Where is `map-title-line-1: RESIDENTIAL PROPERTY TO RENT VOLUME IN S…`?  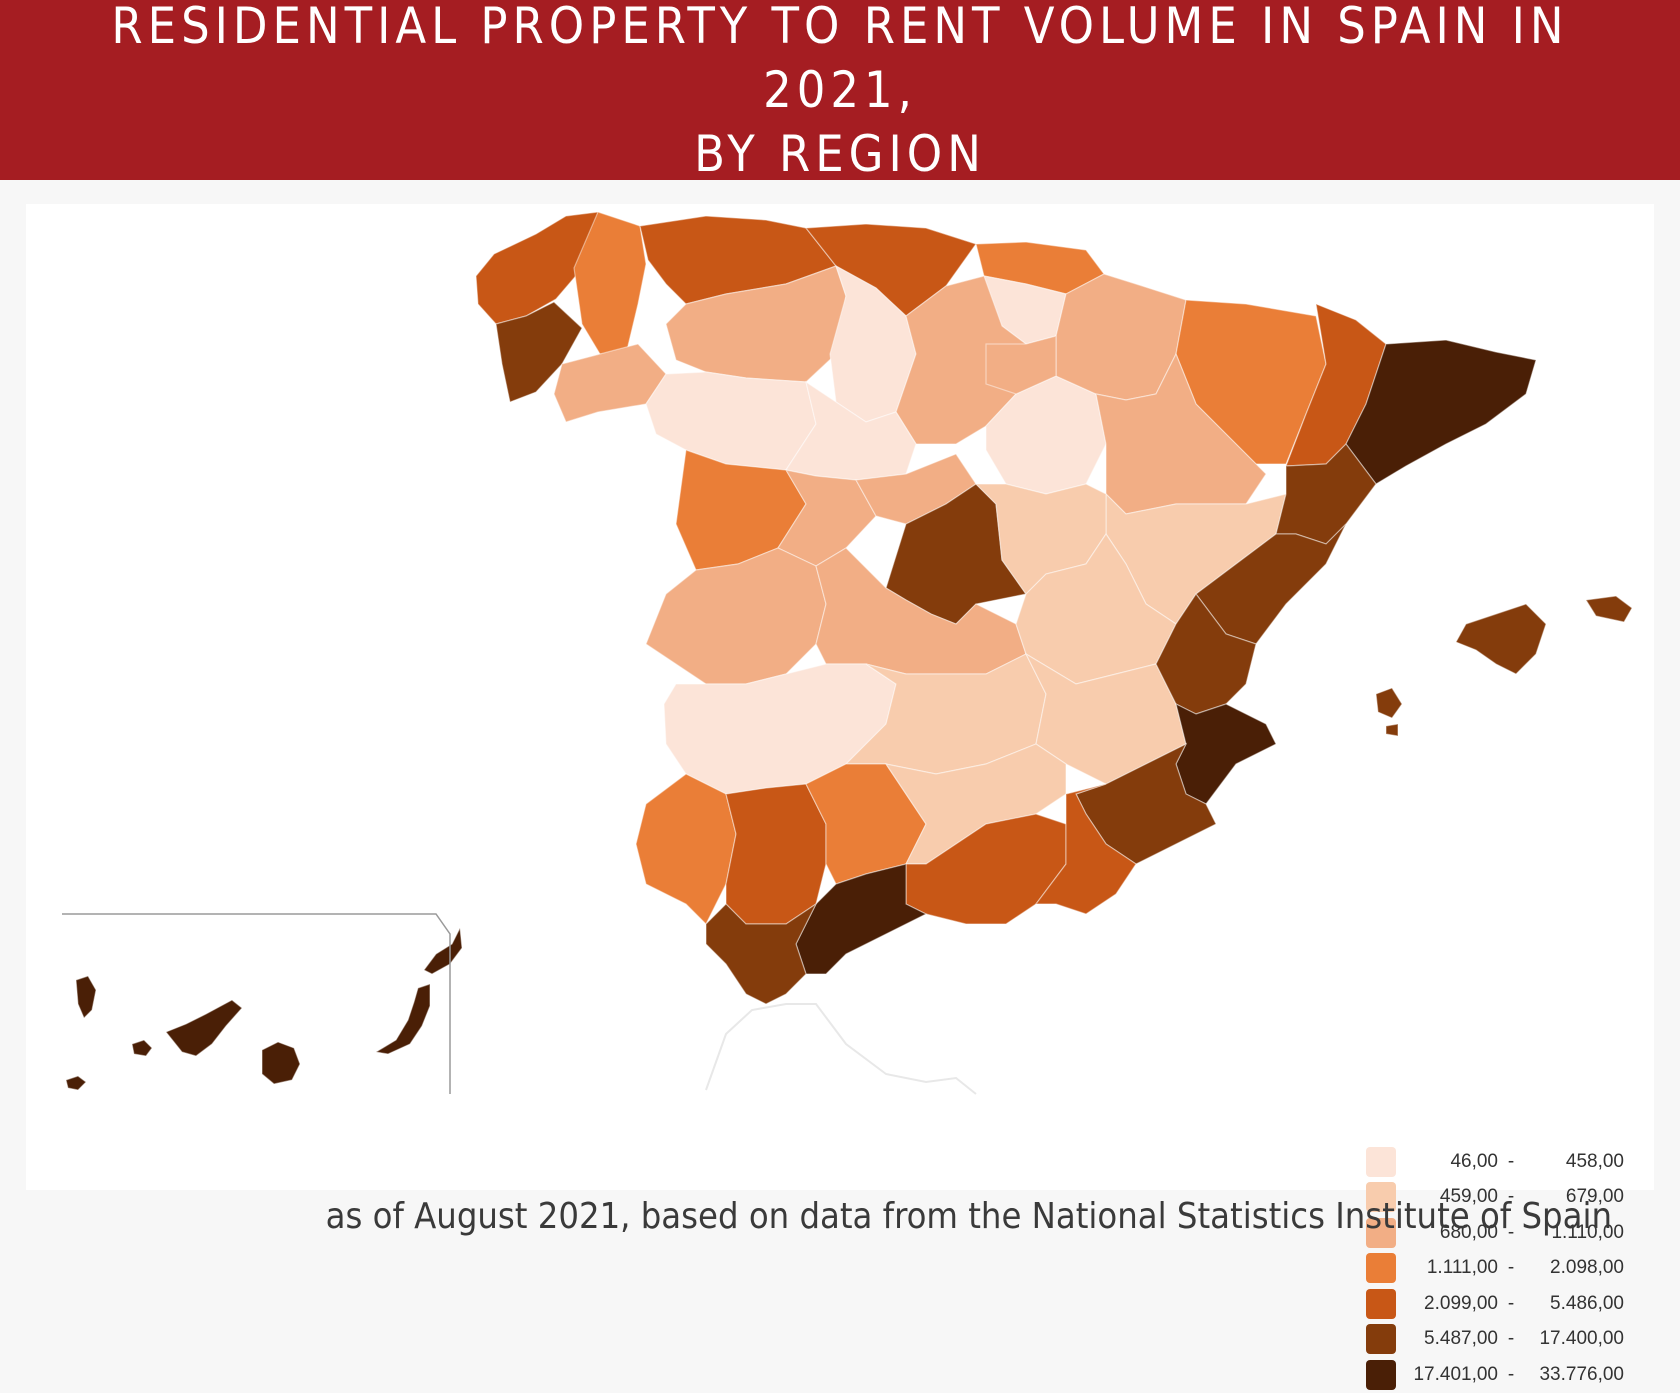 map-title-line-1: RESIDENTIAL PROPERTY TO RENT VOLUME IN S… is located at coordinates (840, 59).